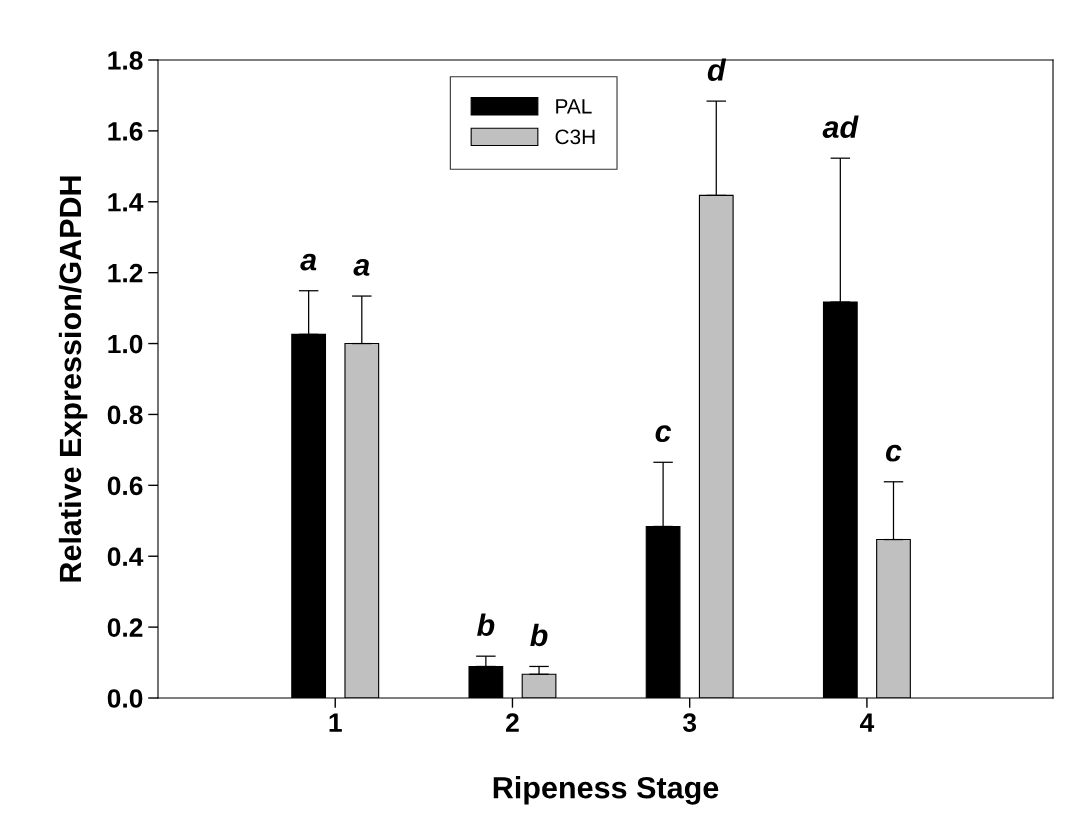  What do you see at coordinates (717, 69) in the screenshot?
I see `annotation: d` at bounding box center [717, 69].